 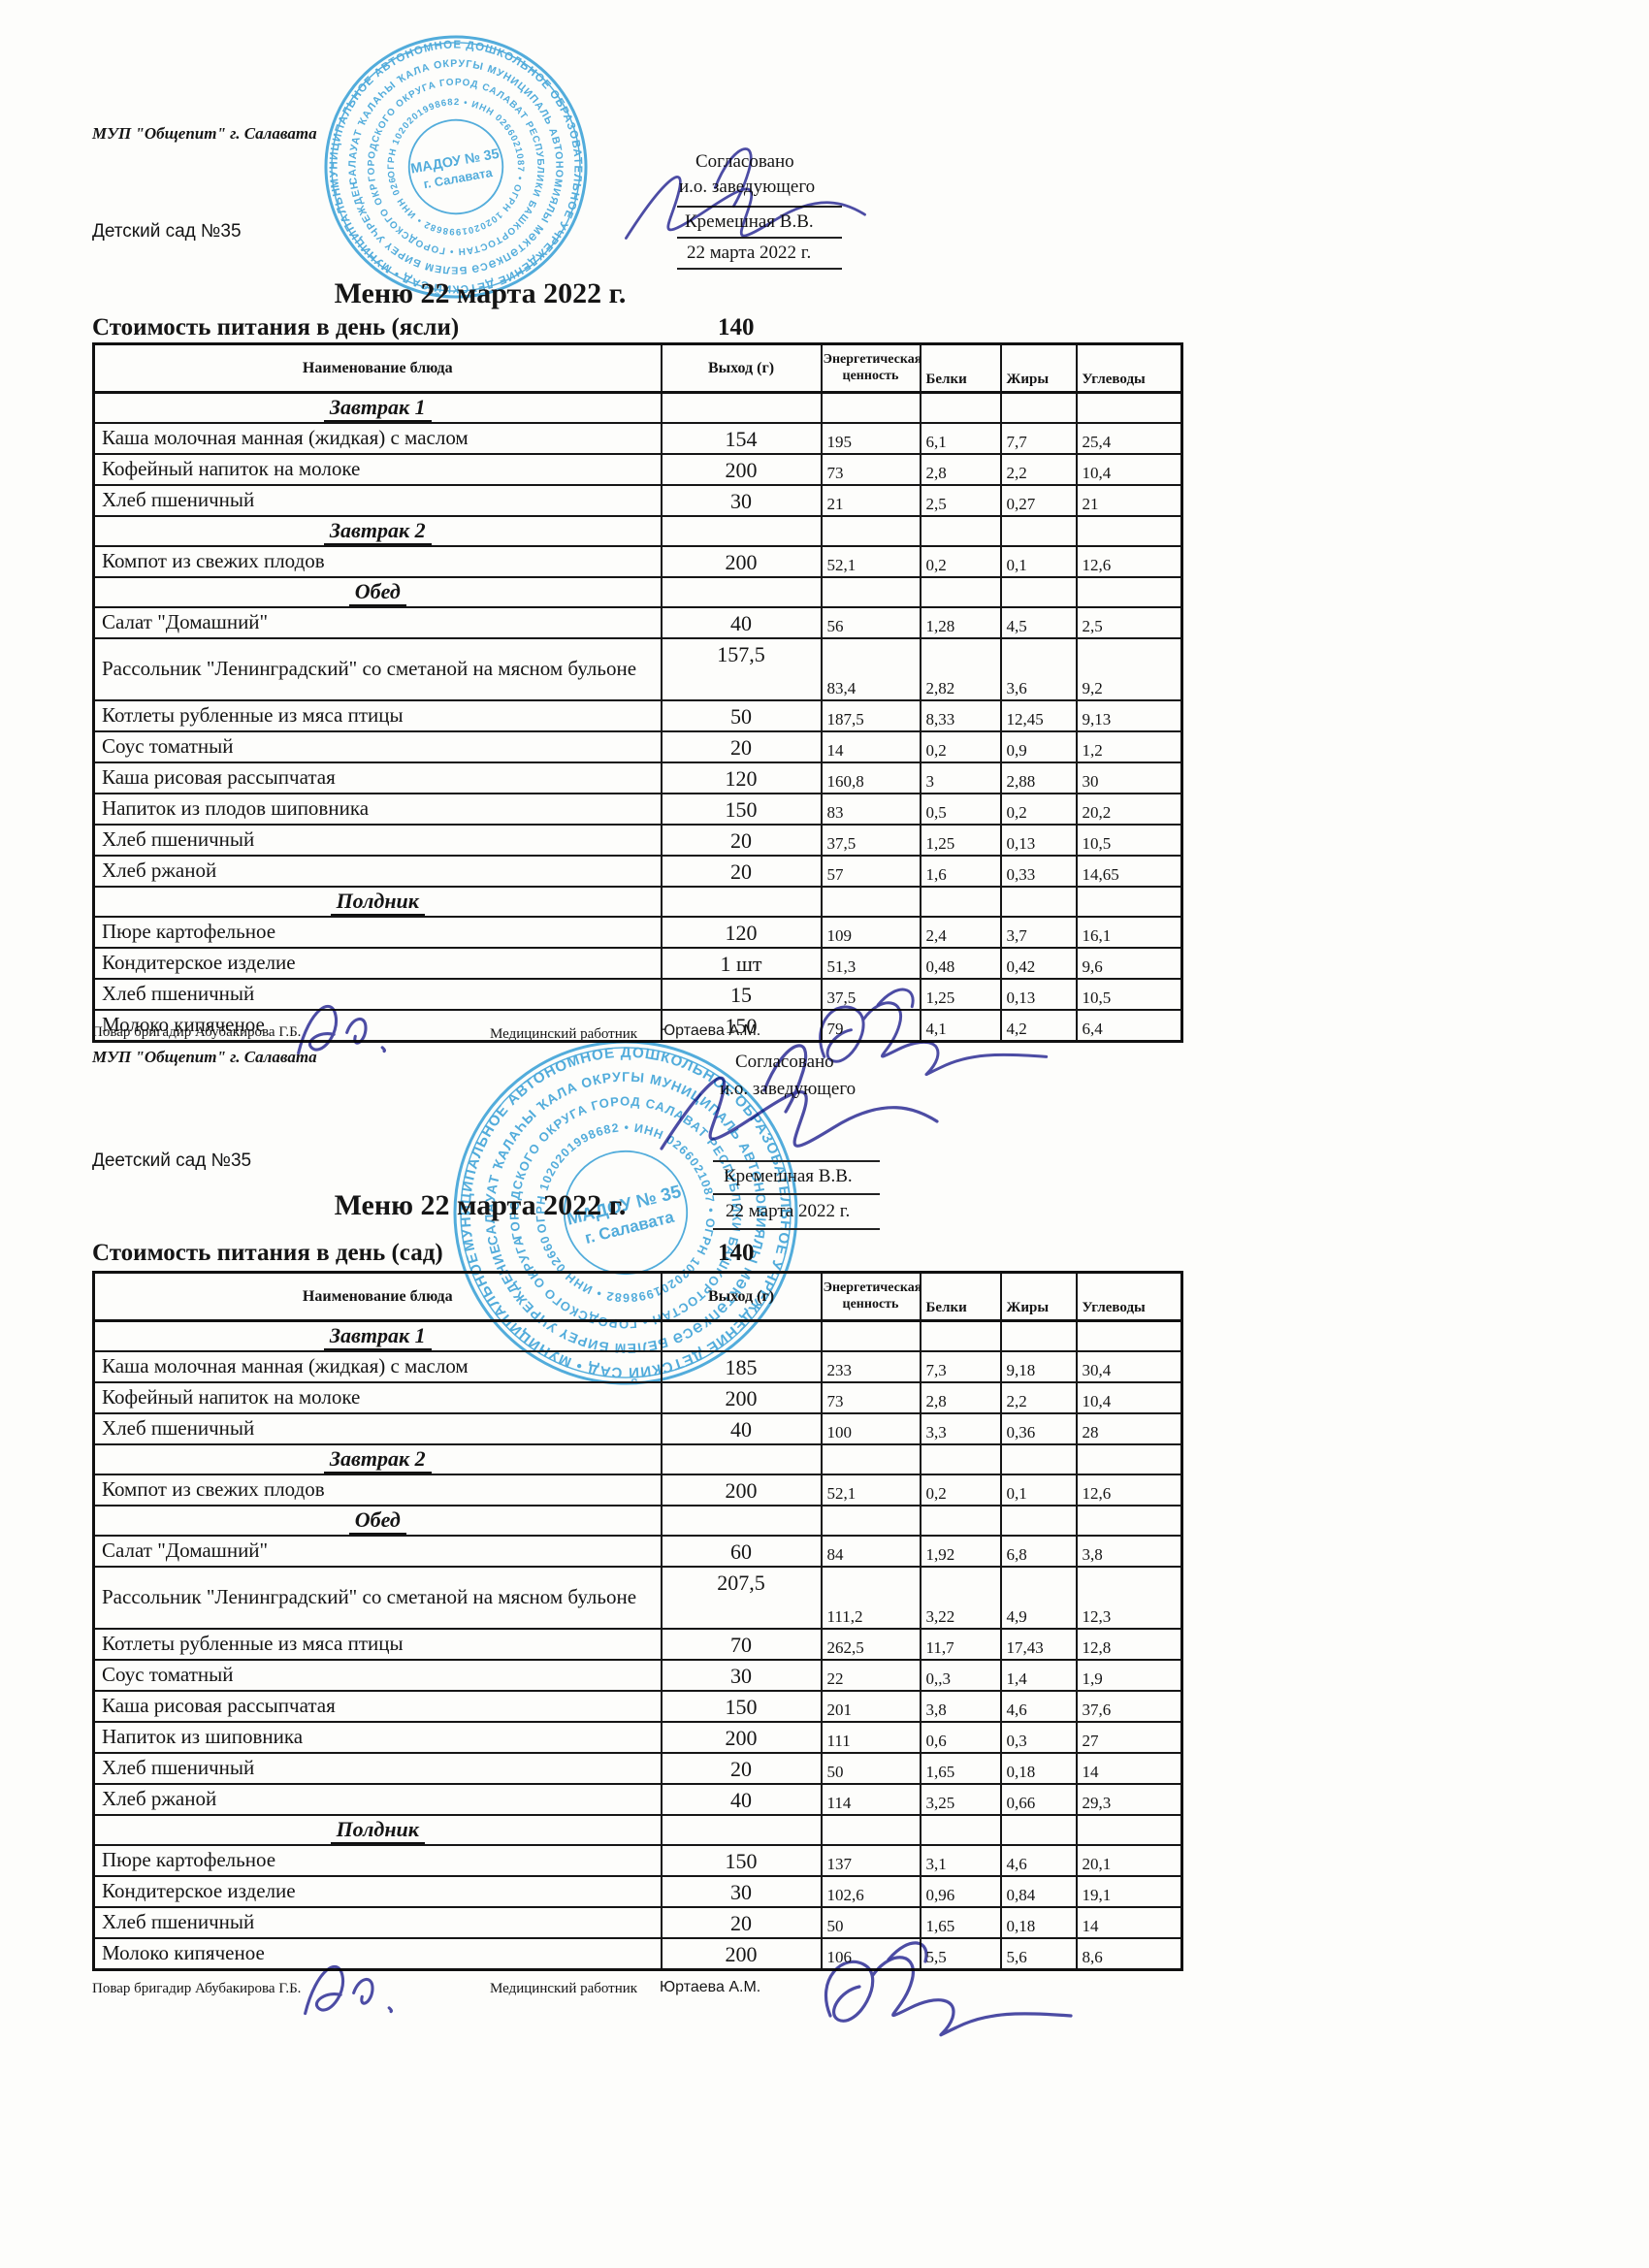 What do you see at coordinates (871, 1768) in the screenshot?
I see `energy-cell: 50` at bounding box center [871, 1768].